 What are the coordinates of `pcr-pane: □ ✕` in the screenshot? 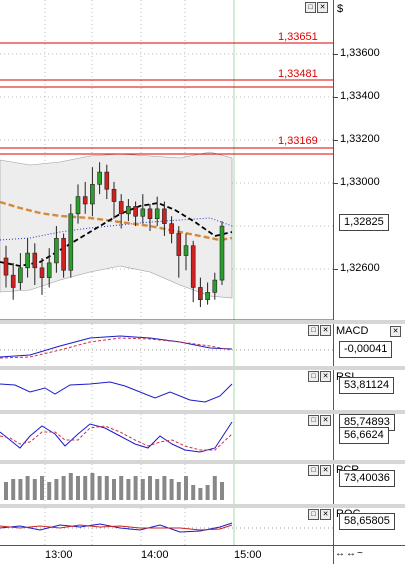 It's located at (166, 484).